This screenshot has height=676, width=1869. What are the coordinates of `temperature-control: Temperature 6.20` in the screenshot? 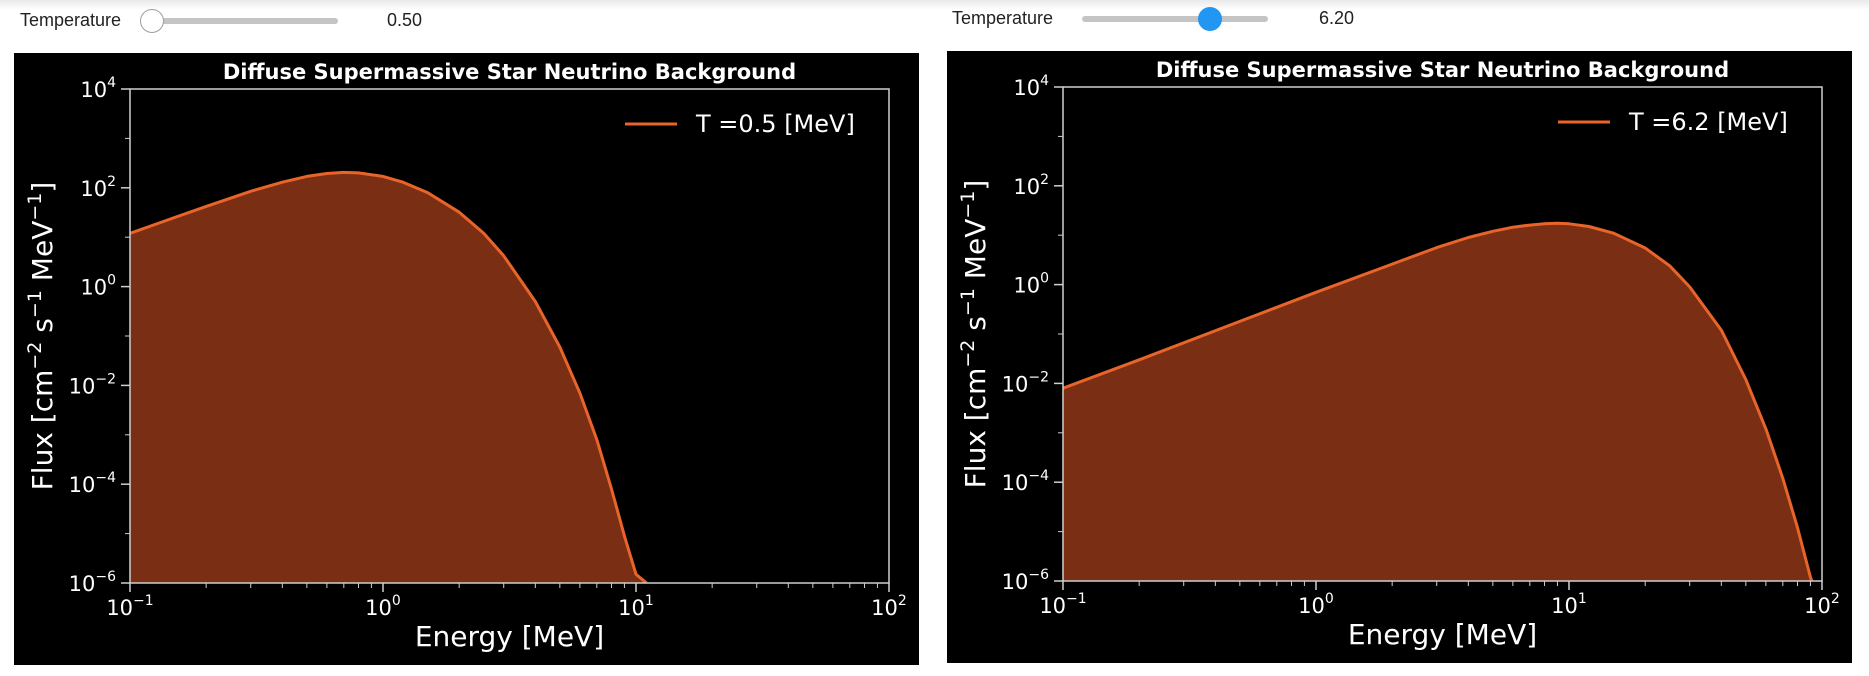 It's located at (1402, 20).